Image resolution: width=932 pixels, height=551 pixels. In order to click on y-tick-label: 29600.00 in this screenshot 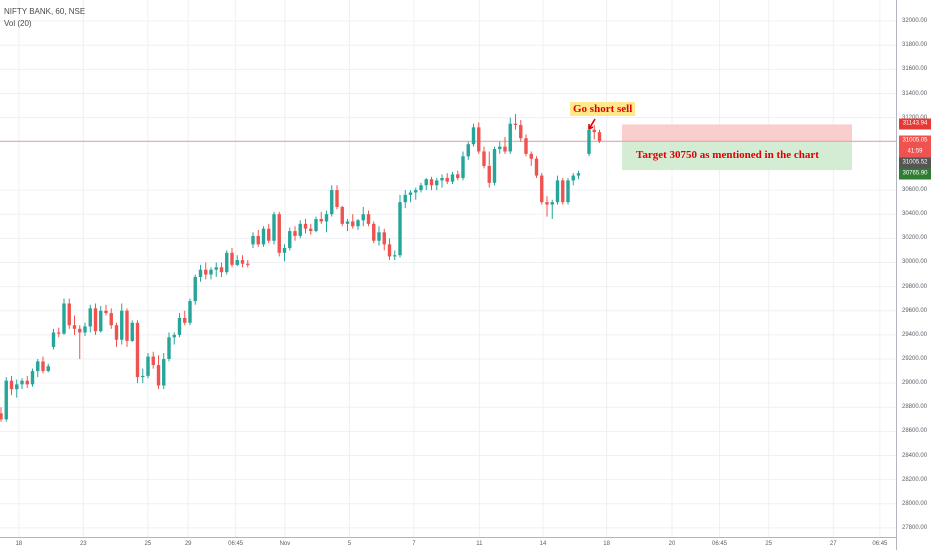, I will do `click(915, 310)`.